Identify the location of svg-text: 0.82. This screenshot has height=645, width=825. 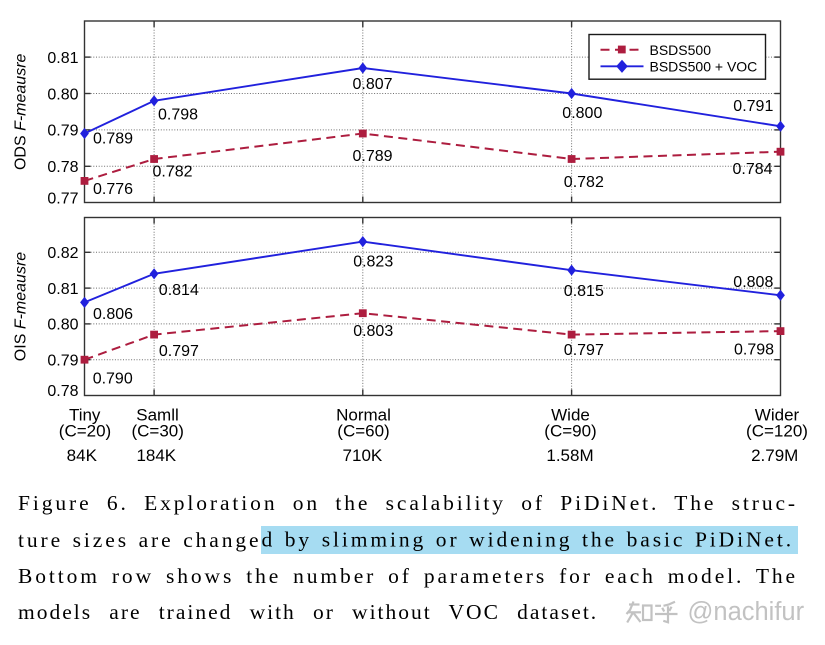
(62, 253).